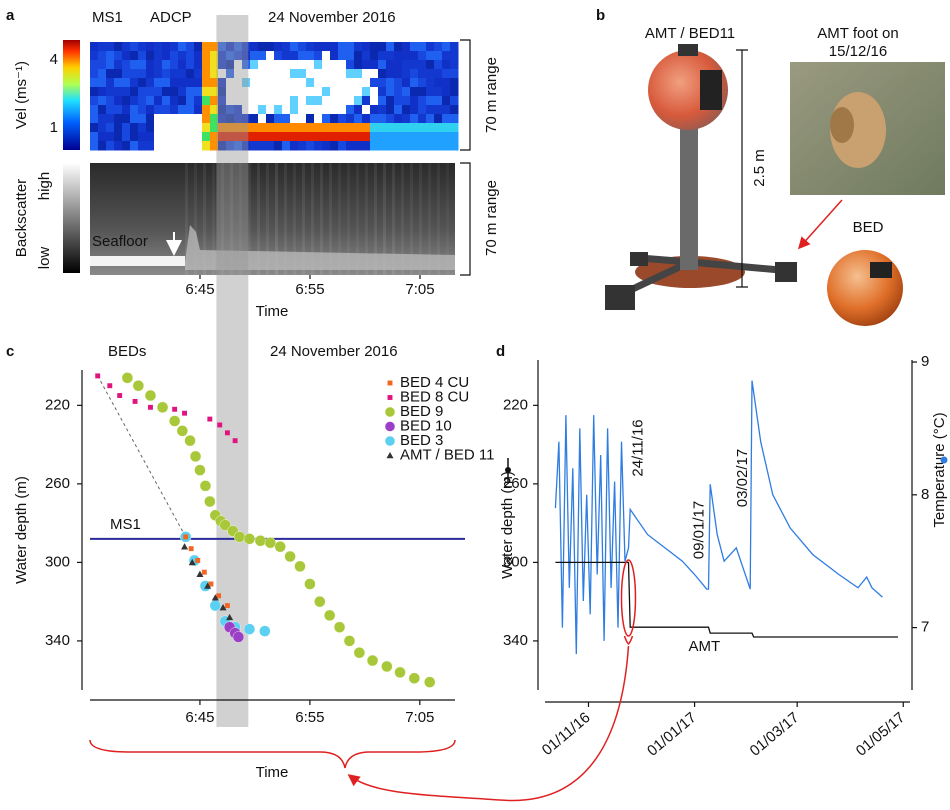  I want to click on range-bracket, so click(465, 219).